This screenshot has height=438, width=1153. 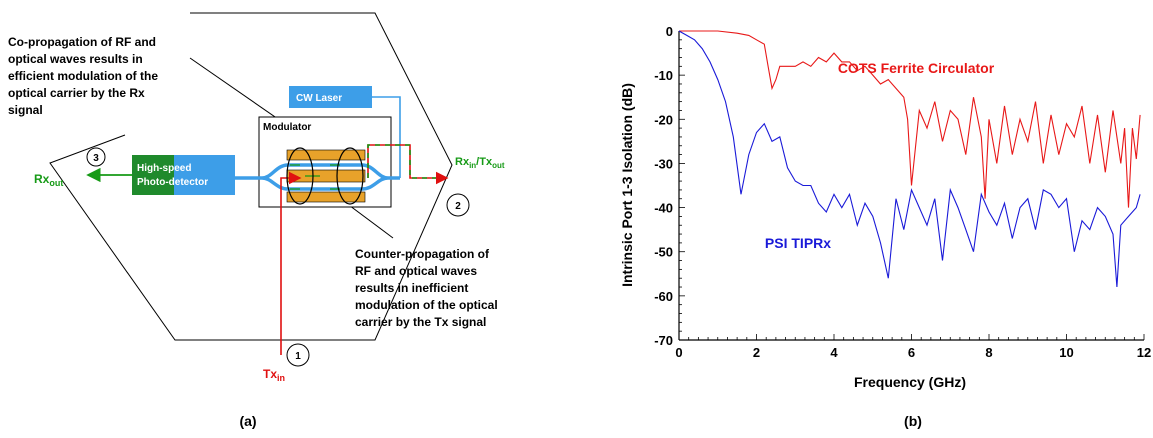 I want to click on co-prop-ellipse, so click(x=300, y=176).